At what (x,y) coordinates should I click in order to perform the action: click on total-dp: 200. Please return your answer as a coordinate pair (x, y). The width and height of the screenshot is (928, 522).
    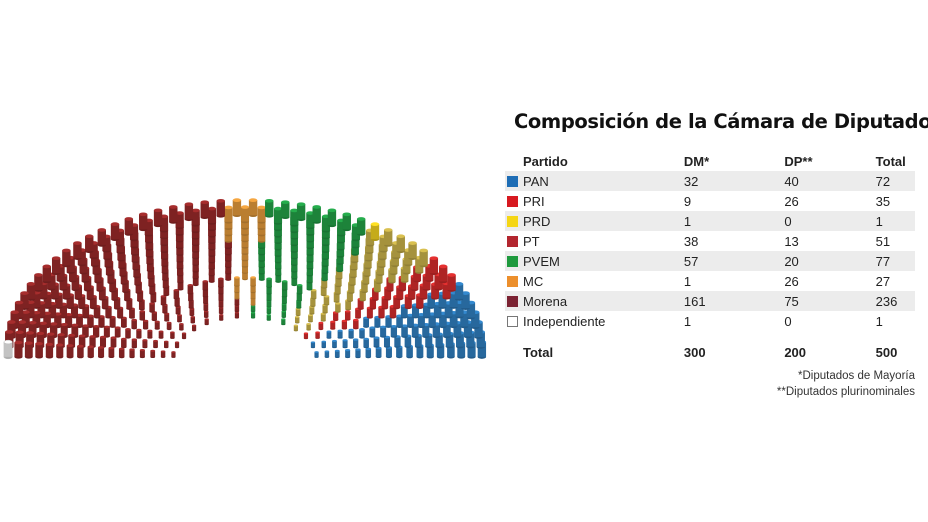
    Looking at the image, I should click on (795, 352).